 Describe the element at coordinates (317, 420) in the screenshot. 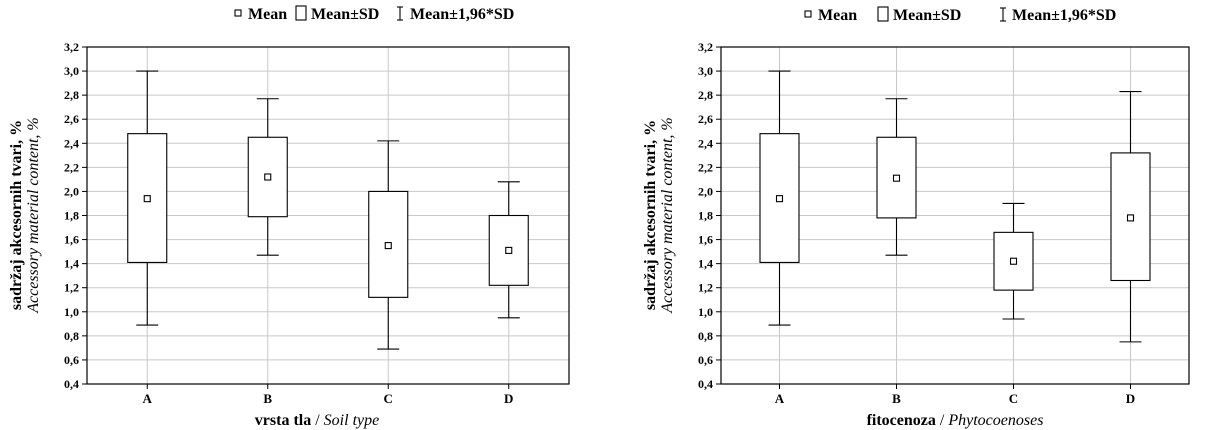

I see `x-axis-label: vrsta tla / Soil type` at that location.